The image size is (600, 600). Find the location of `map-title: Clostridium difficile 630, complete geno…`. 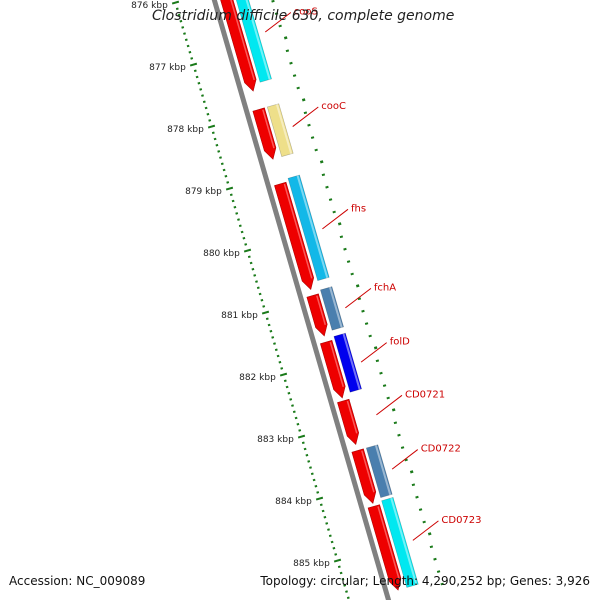

map-title: Clostridium difficile 630, complete geno… is located at coordinates (303, 16).